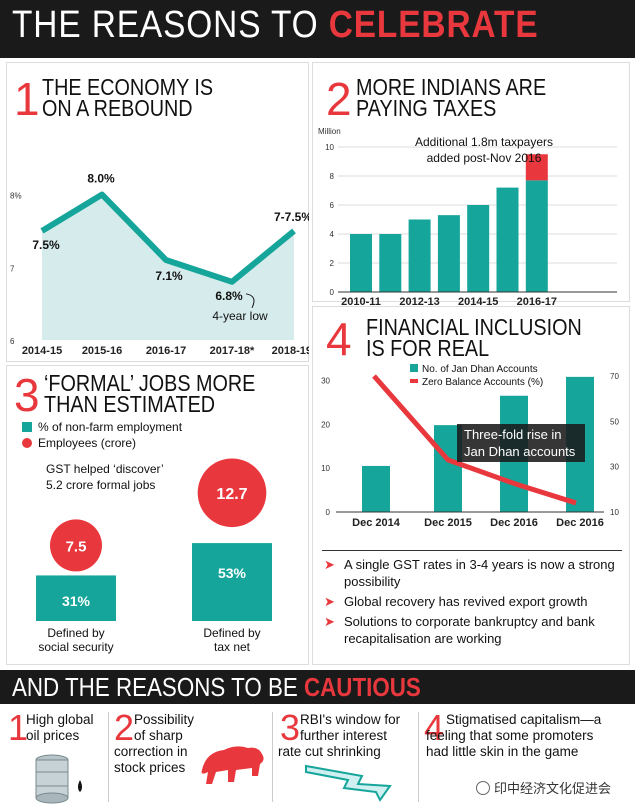  What do you see at coordinates (513, 434) in the screenshot?
I see `annotation: Three-fold rise in` at bounding box center [513, 434].